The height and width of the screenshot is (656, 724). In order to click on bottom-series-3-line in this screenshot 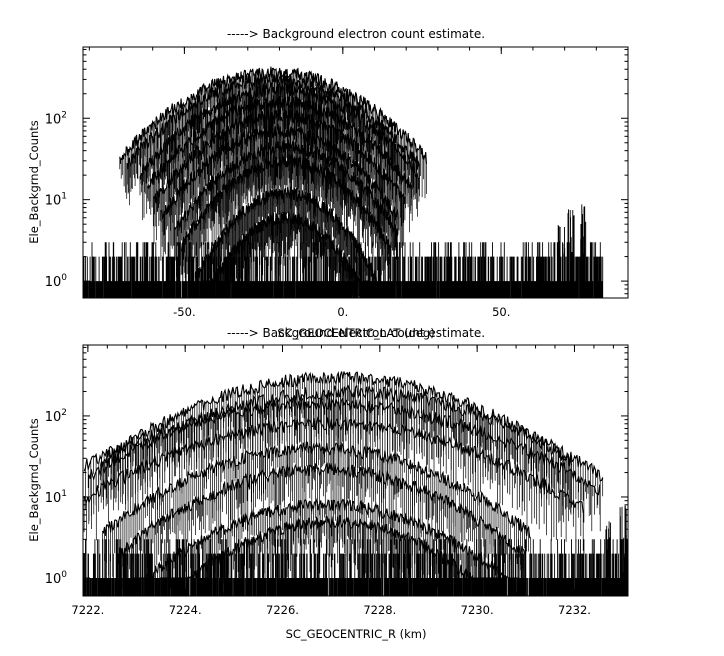, I will do `click(342, 446)`.